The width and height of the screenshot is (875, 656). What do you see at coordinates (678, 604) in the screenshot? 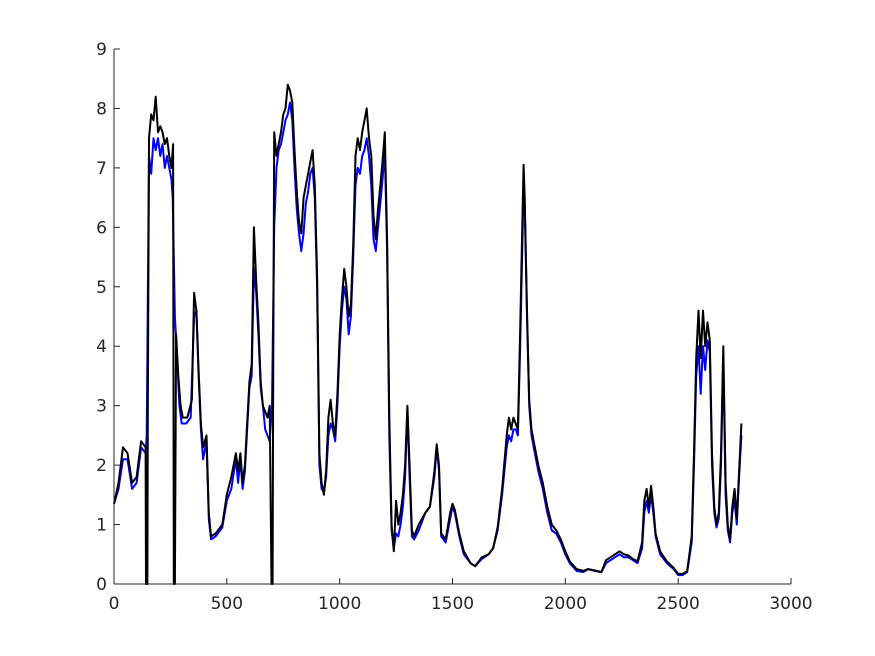
I see `x-tick-label: 2500` at bounding box center [678, 604].